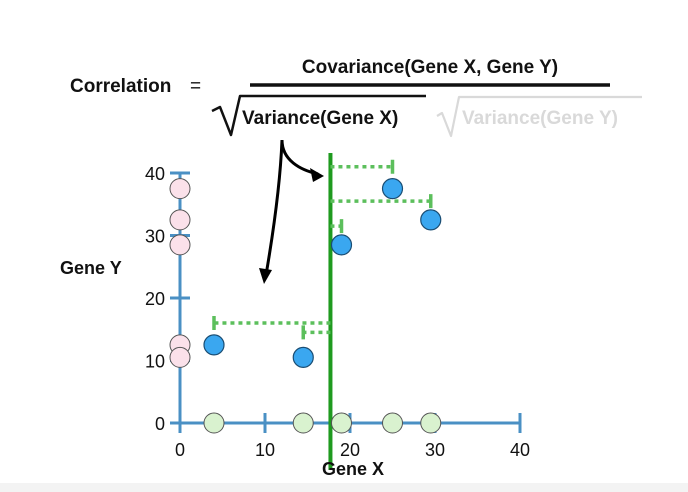 This screenshot has height=492, width=688. What do you see at coordinates (317, 175) in the screenshot?
I see `arrow-head-right` at bounding box center [317, 175].